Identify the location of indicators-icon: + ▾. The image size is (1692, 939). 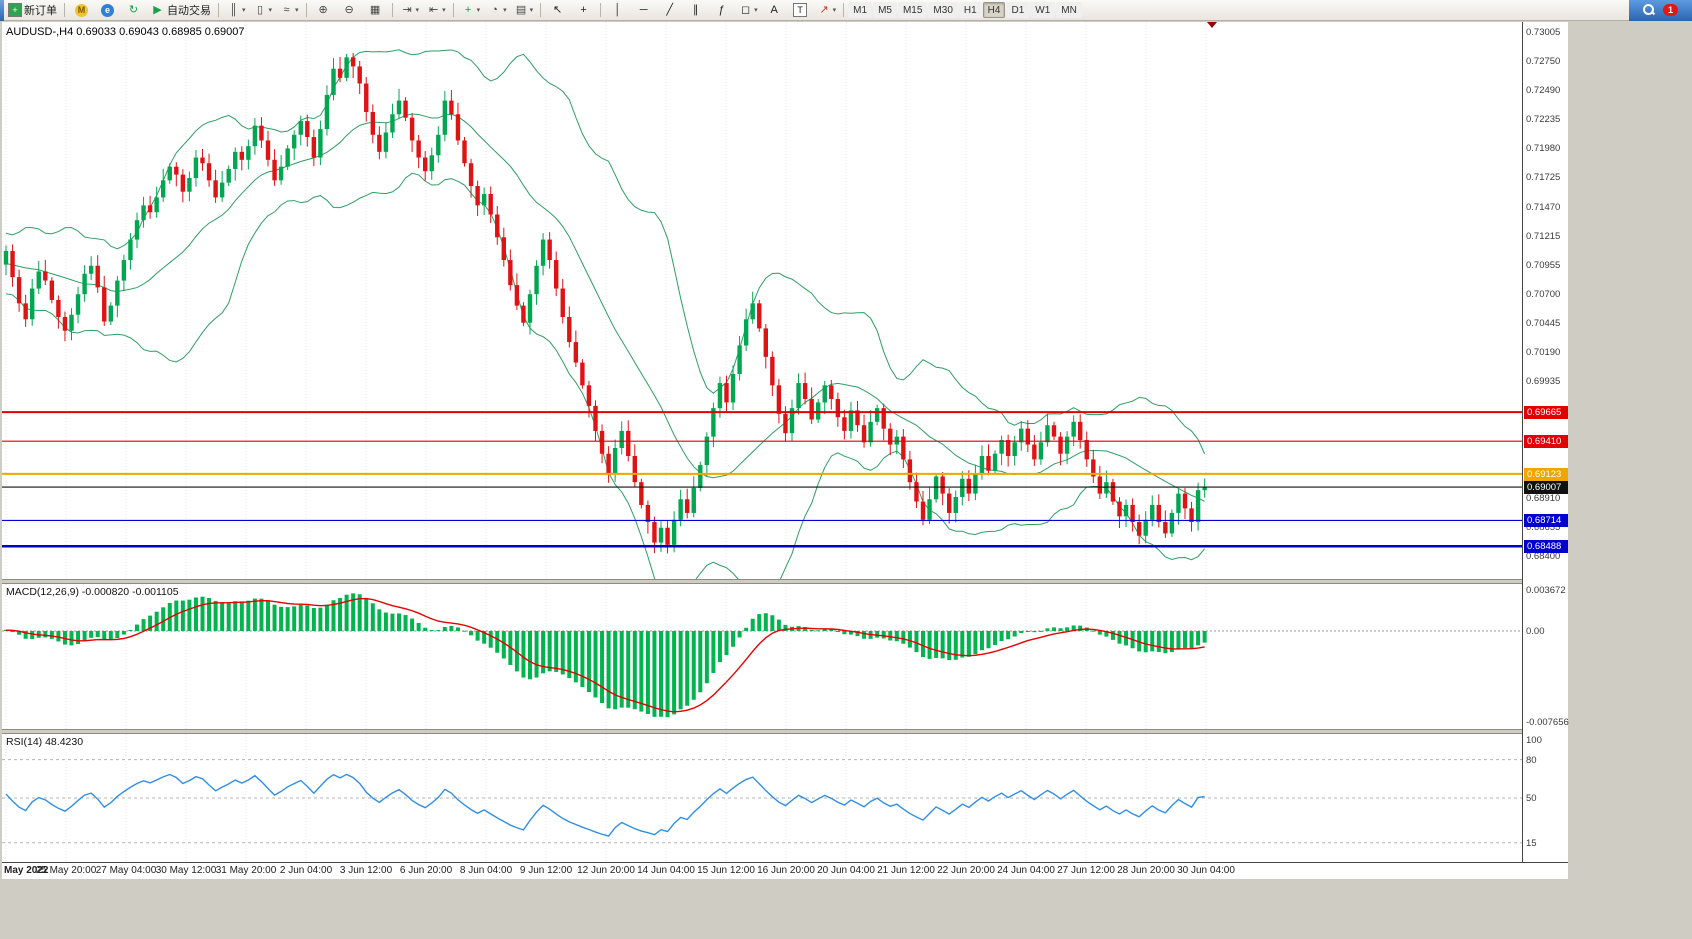
(471, 10).